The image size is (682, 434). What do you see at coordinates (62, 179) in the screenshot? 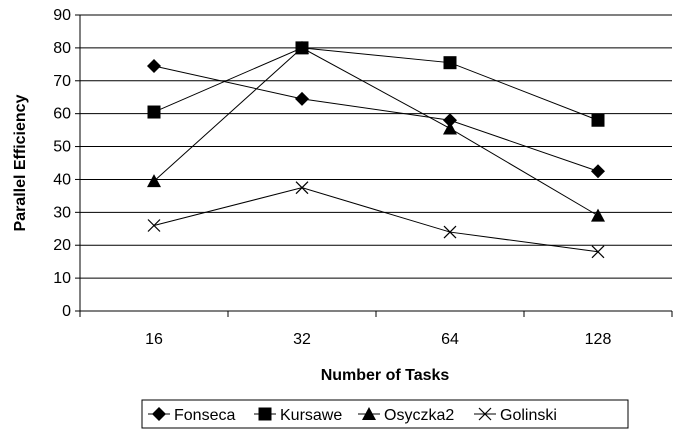
I see `y-tick-label: 40` at bounding box center [62, 179].